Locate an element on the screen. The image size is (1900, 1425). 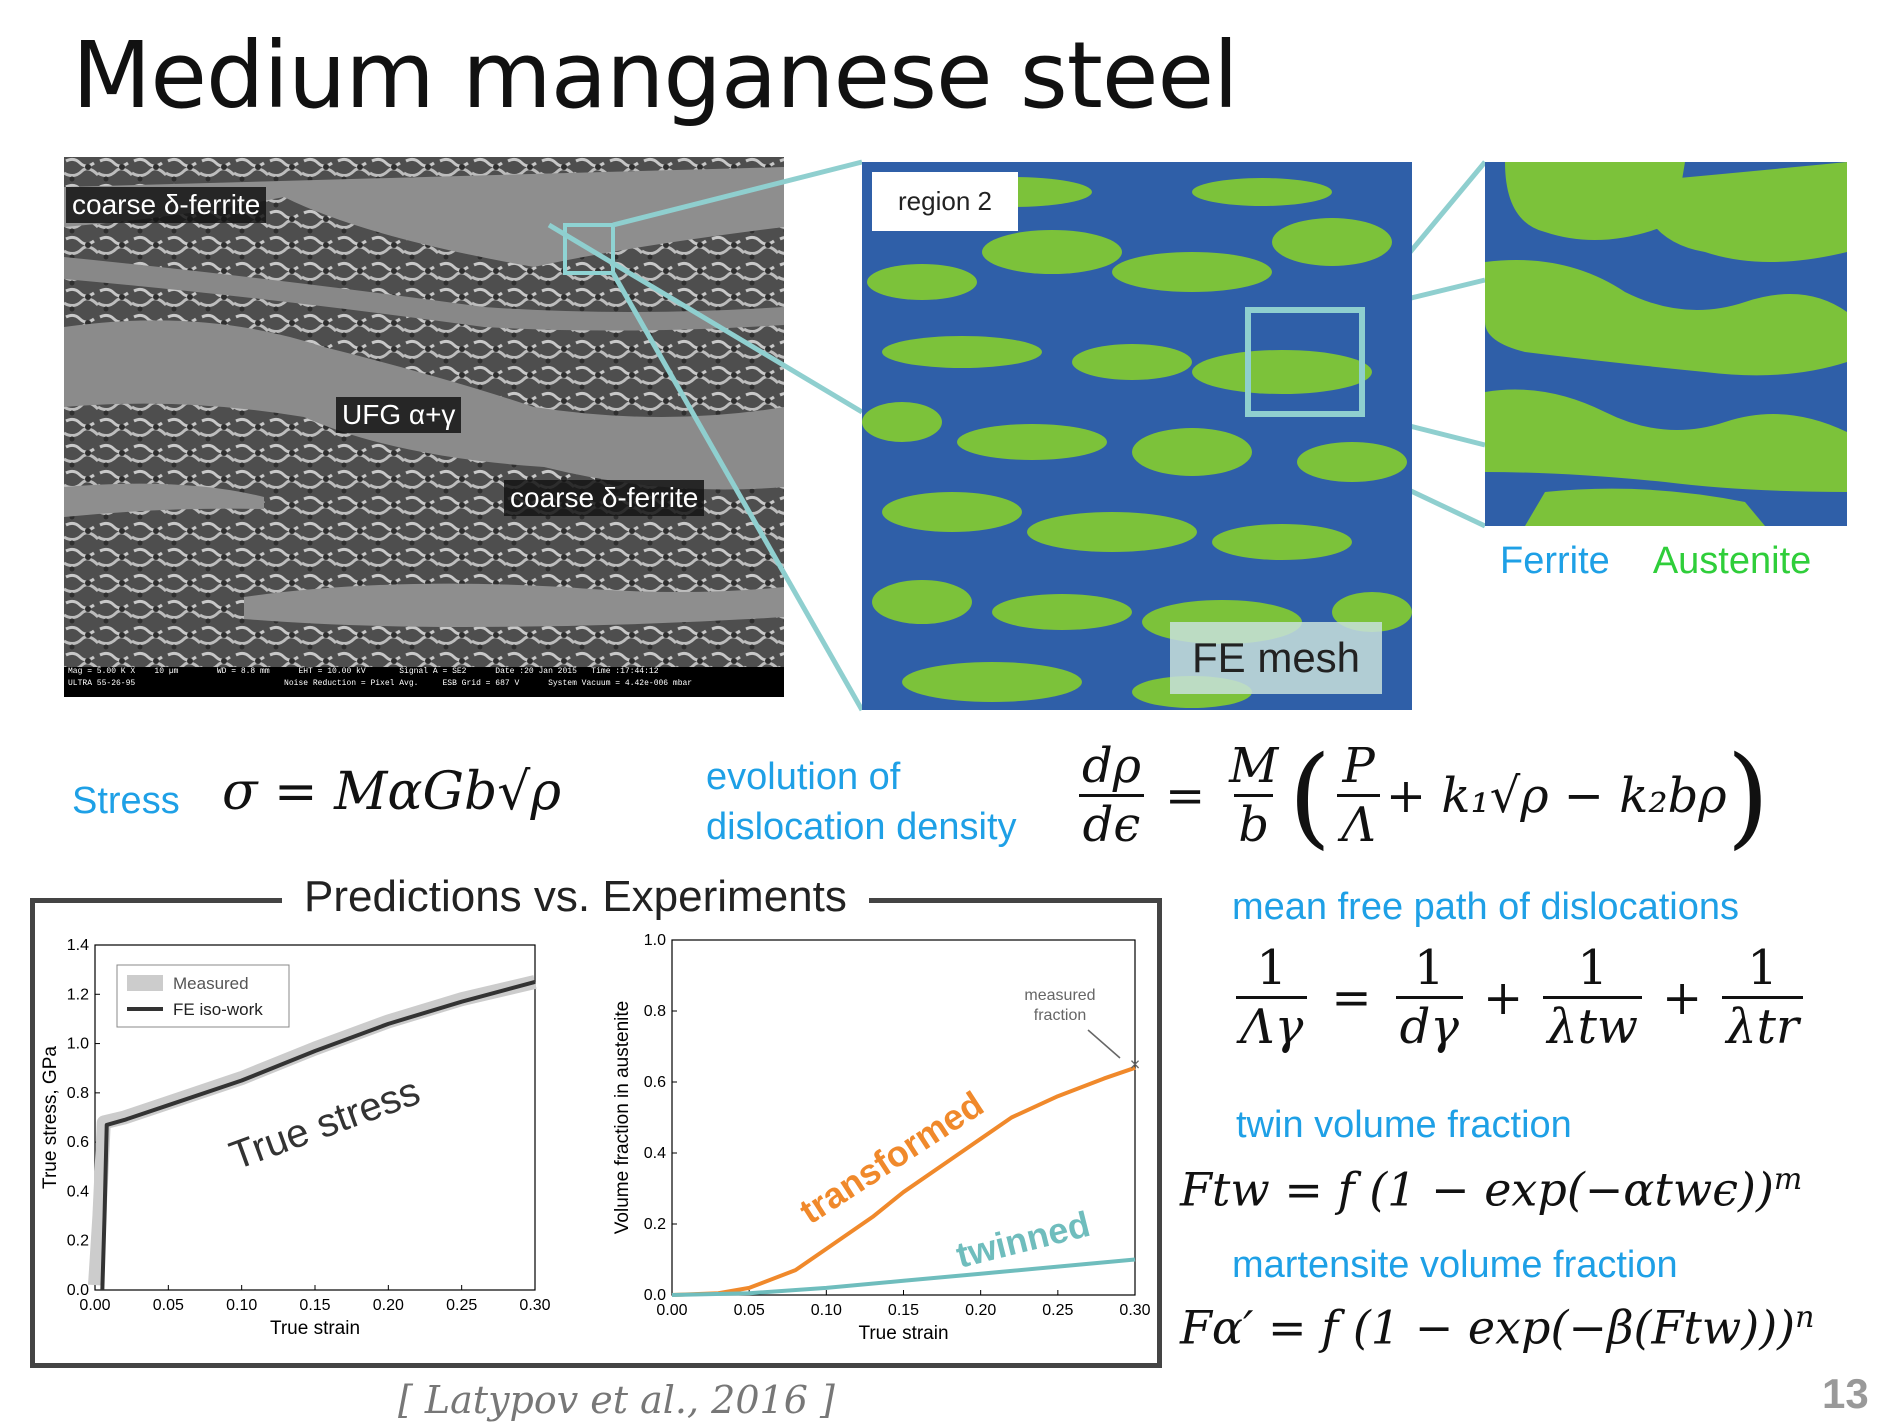
stress-equation: σ = MαGb√ρ is located at coordinates (392, 792).